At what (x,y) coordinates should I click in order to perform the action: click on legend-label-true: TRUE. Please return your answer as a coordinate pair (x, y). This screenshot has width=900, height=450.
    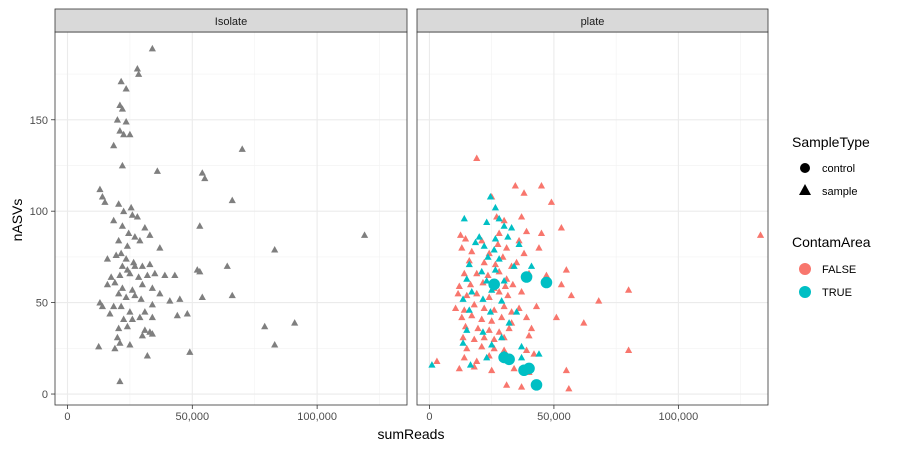
    Looking at the image, I should click on (837, 293).